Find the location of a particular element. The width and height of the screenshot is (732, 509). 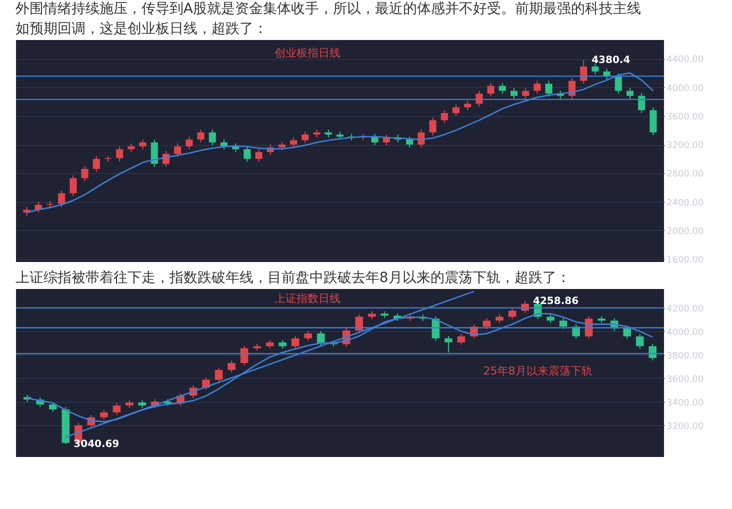

chart-title: 上证综指被带着往下走，指数跌破年线，目前盘中跌破去年8月以来的震荡下轨，超跌了： is located at coordinates (292, 278).